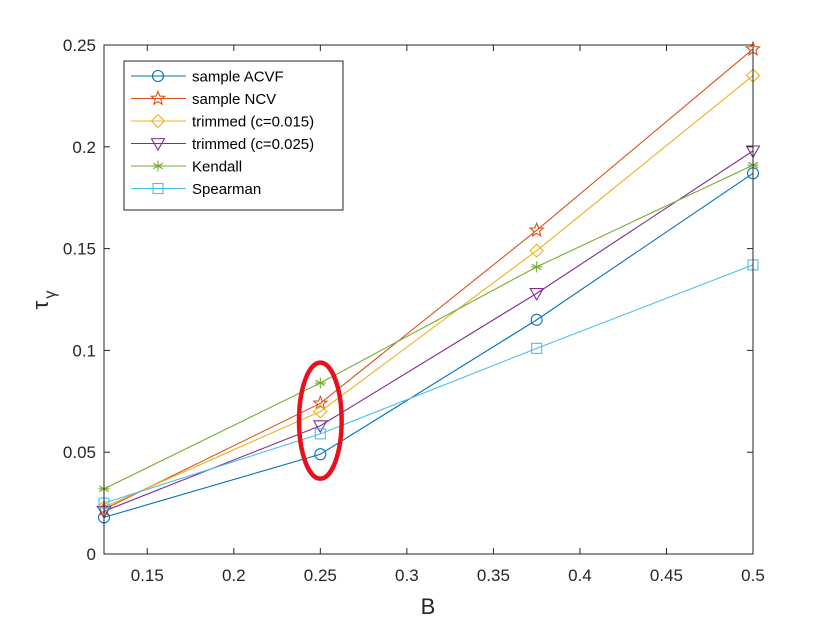 This screenshot has height=623, width=830. I want to click on legend-box, so click(233, 135).